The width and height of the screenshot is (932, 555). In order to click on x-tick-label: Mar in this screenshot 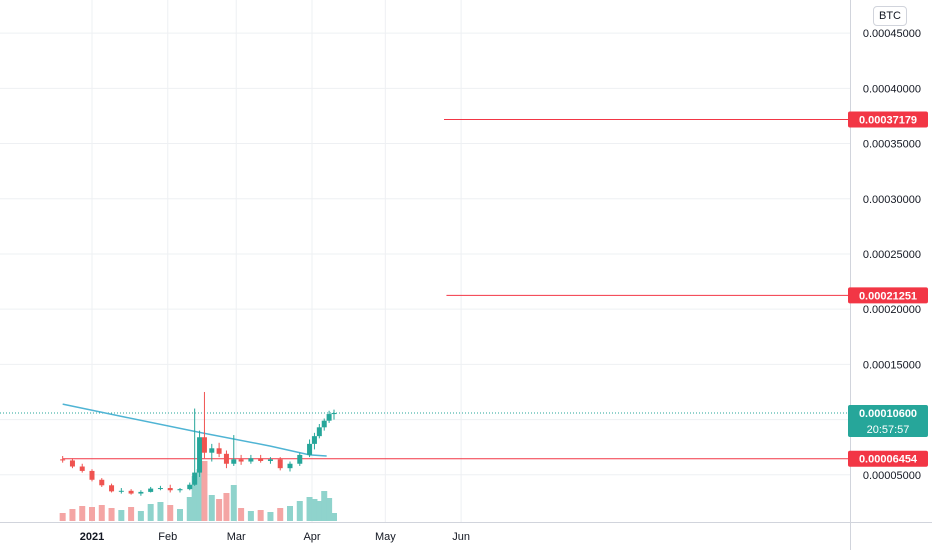, I will do `click(236, 537)`.